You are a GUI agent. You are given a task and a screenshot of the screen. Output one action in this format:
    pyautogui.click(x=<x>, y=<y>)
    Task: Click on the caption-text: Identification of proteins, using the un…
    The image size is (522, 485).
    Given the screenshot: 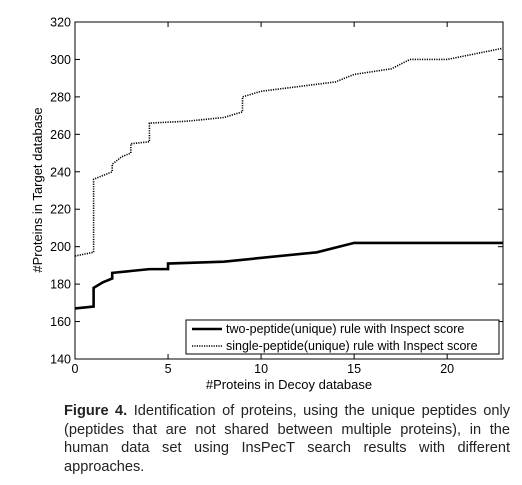 What is the action you would take?
    pyautogui.click(x=287, y=439)
    